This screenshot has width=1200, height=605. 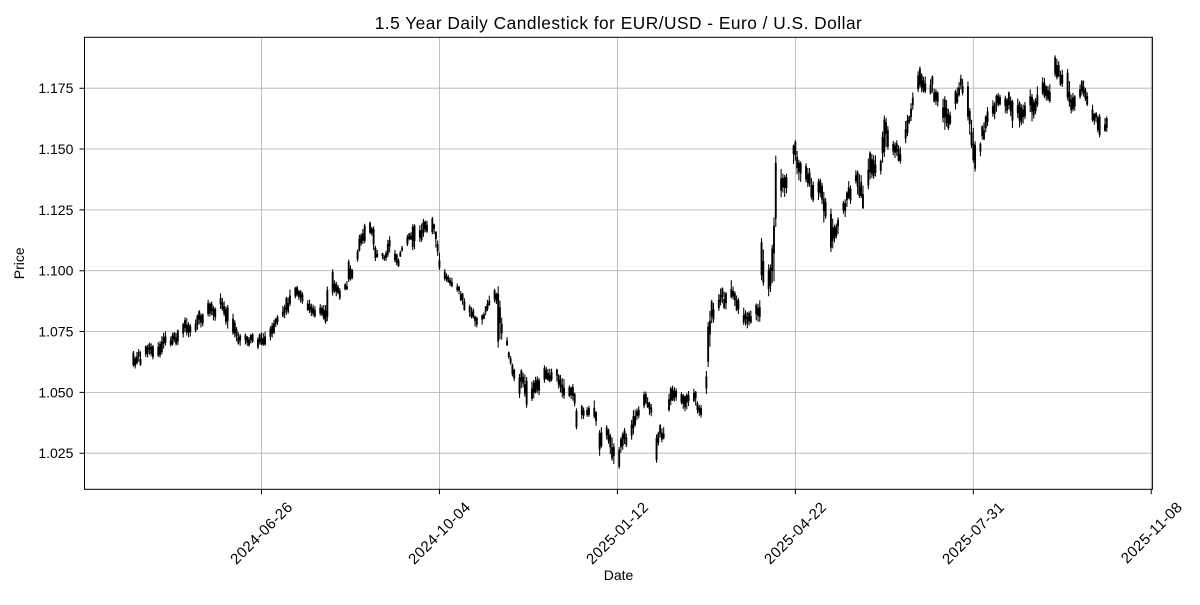 What do you see at coordinates (55, 392) in the screenshot?
I see `svg-text: 1.050` at bounding box center [55, 392].